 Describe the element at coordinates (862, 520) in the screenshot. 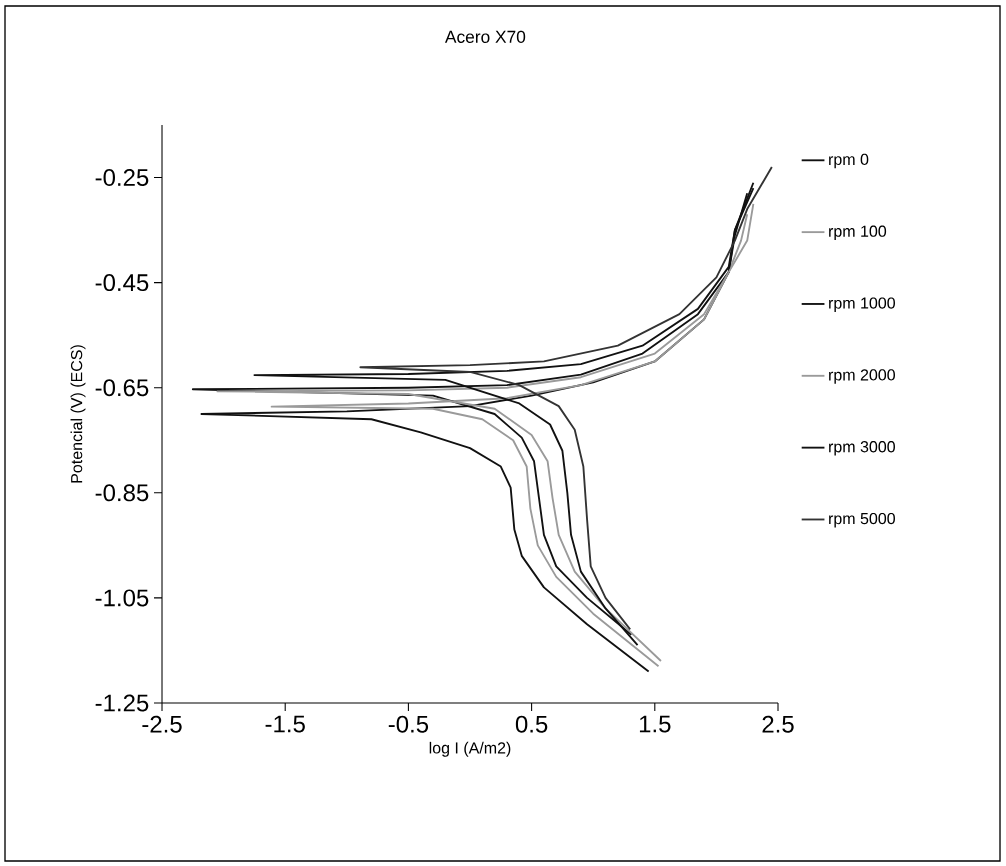

I see `legend-label: rpm 5000` at that location.